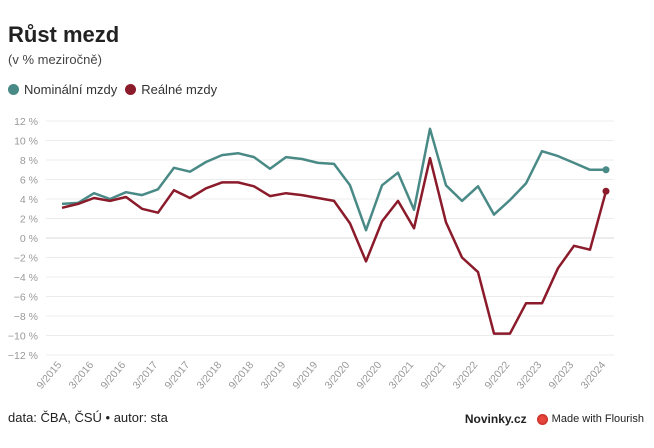 The image size is (654, 448). I want to click on flourish-credit: Made with Flourish, so click(590, 419).